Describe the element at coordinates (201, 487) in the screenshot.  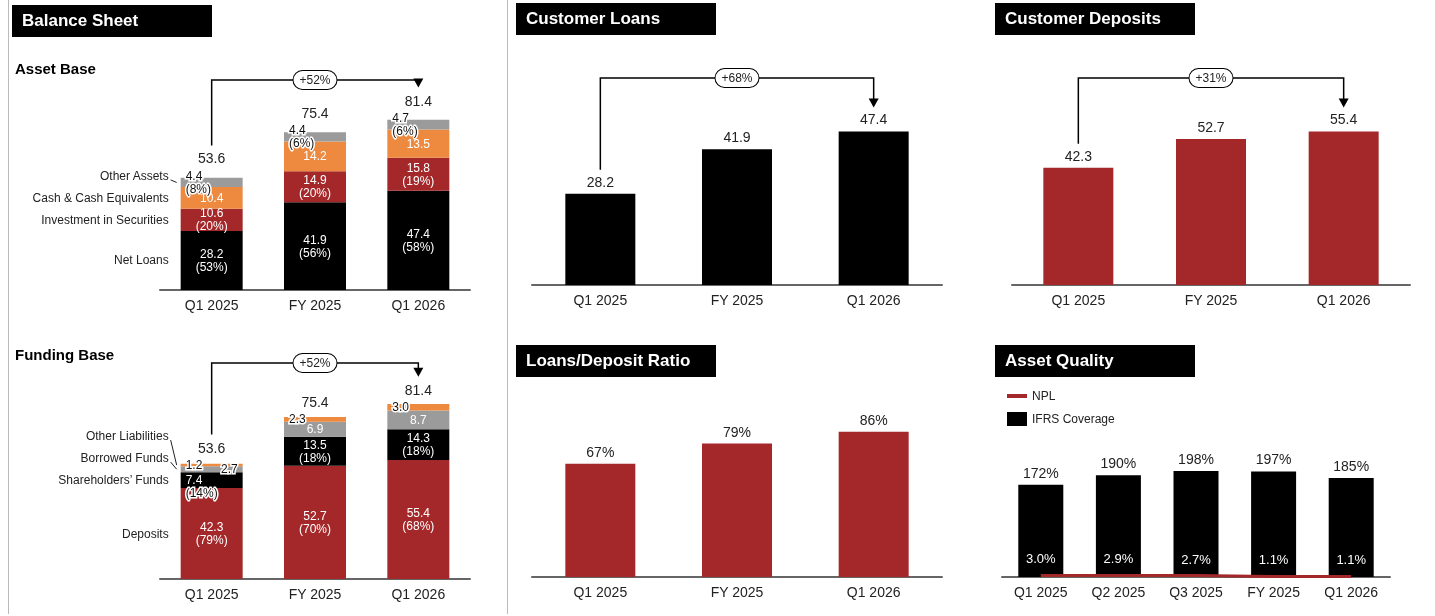
I see `data-label: 7.4 (14%)` at that location.